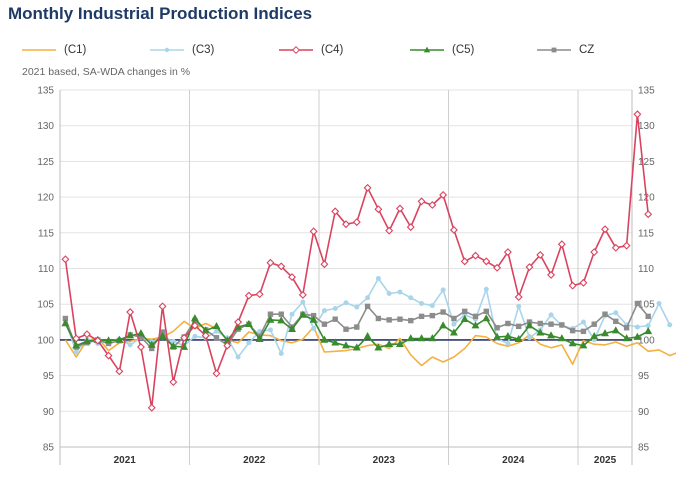 The width and height of the screenshot is (676, 484). Describe the element at coordinates (646, 269) in the screenshot. I see `y-tick-label-right: 110` at that location.